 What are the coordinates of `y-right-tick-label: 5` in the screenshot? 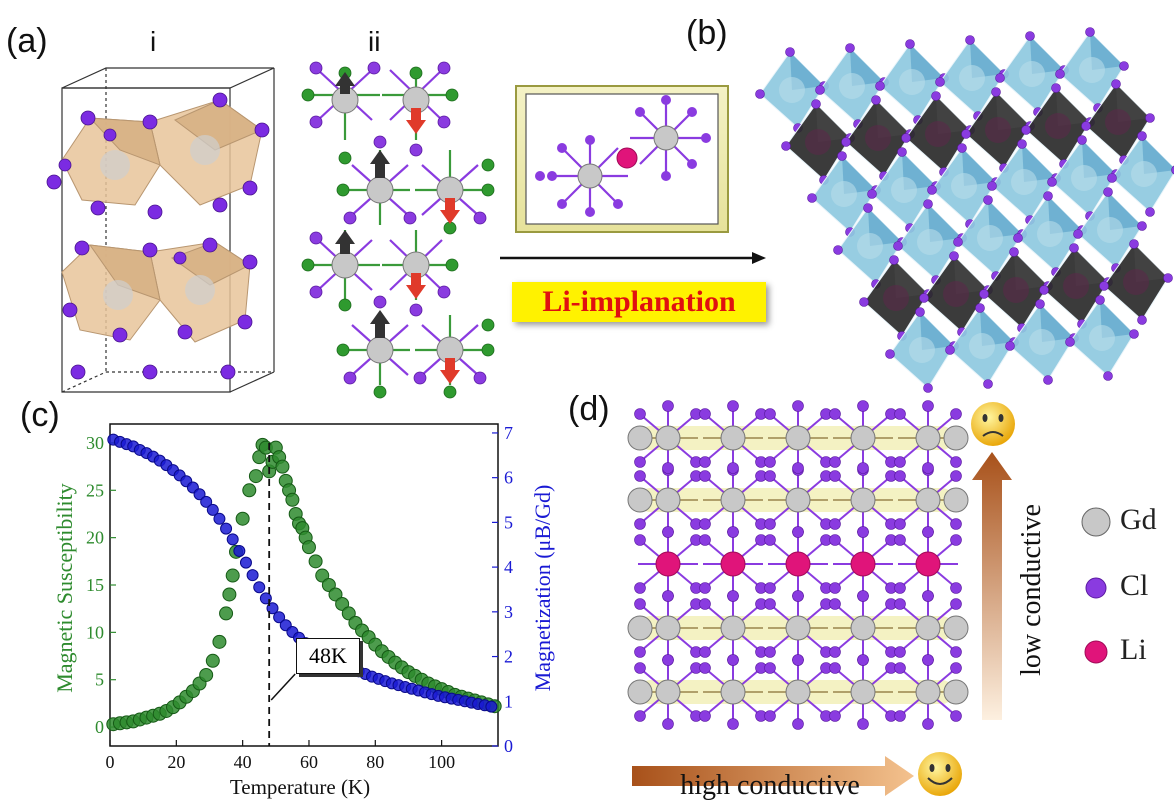 It's located at (508, 522).